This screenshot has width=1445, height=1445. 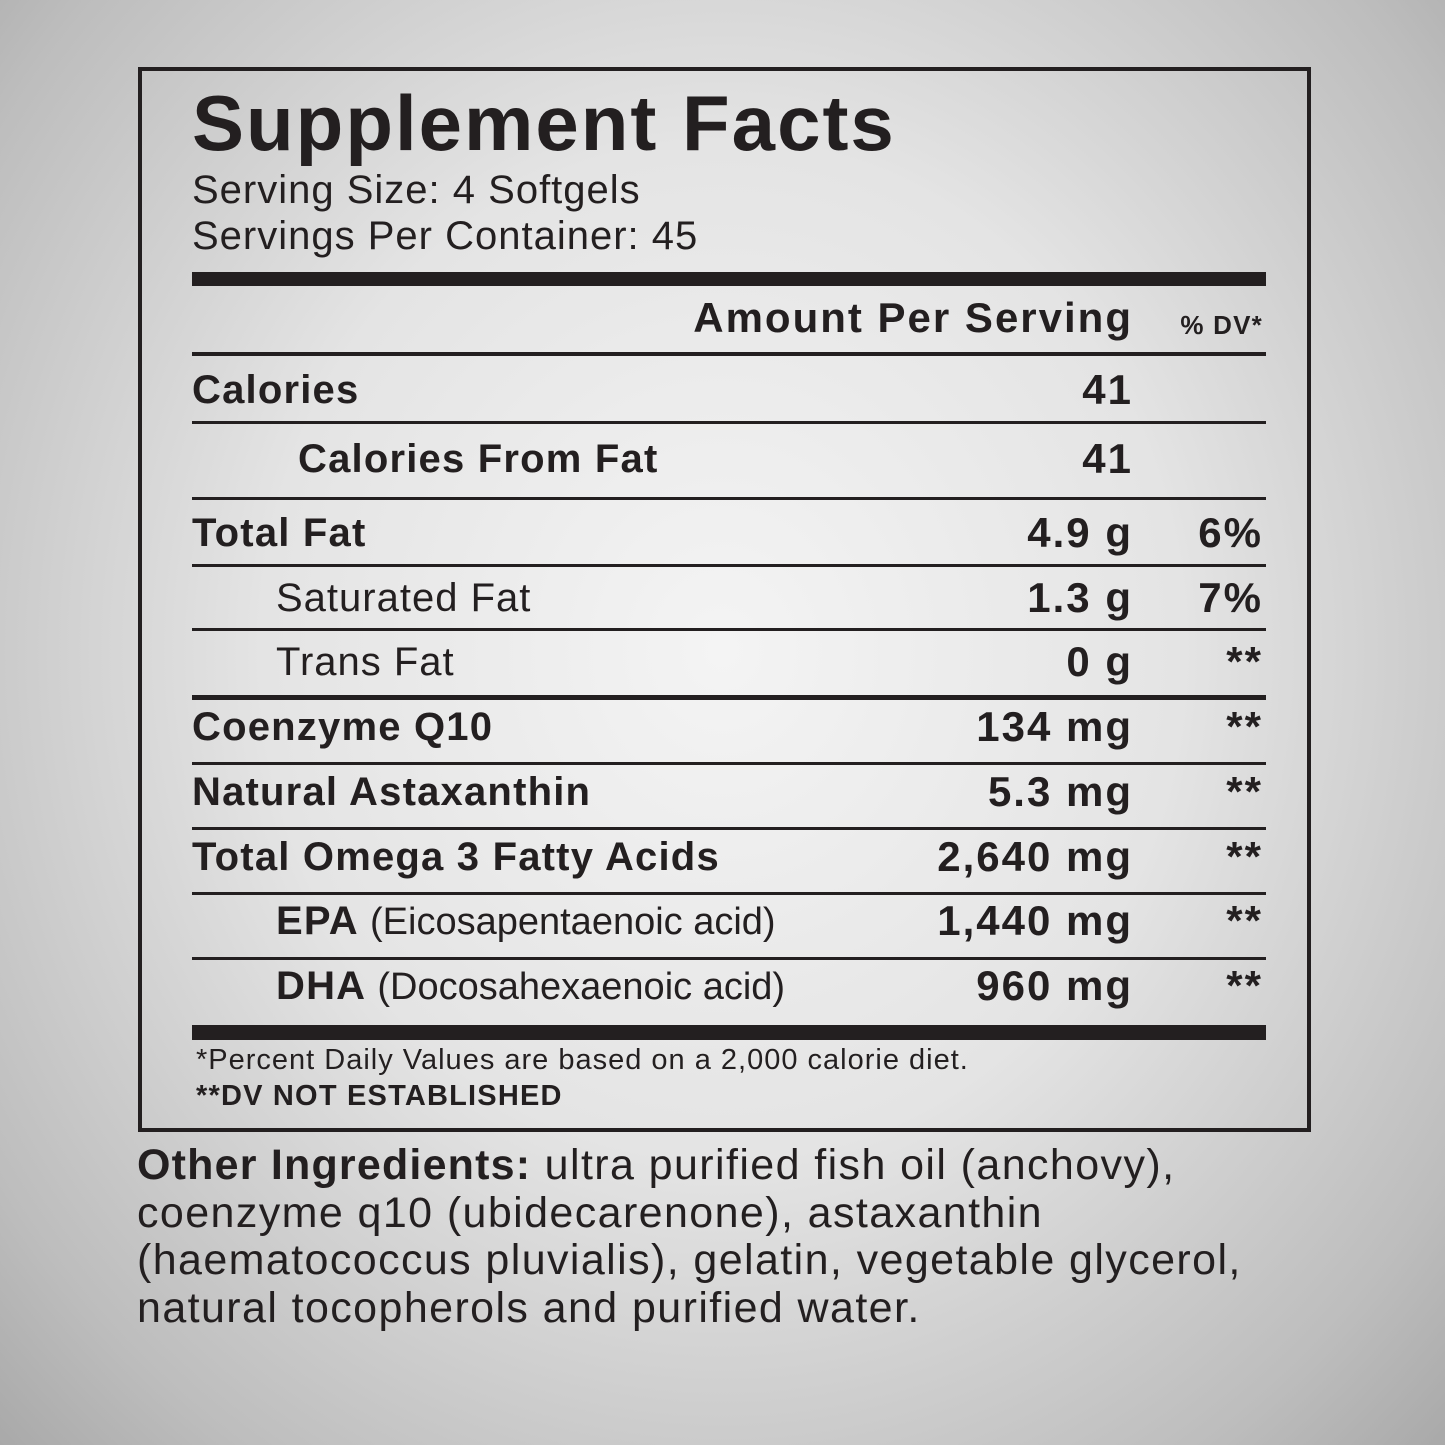 I want to click on row: Saturated Fat 1.3 g 7%, so click(x=860, y=598).